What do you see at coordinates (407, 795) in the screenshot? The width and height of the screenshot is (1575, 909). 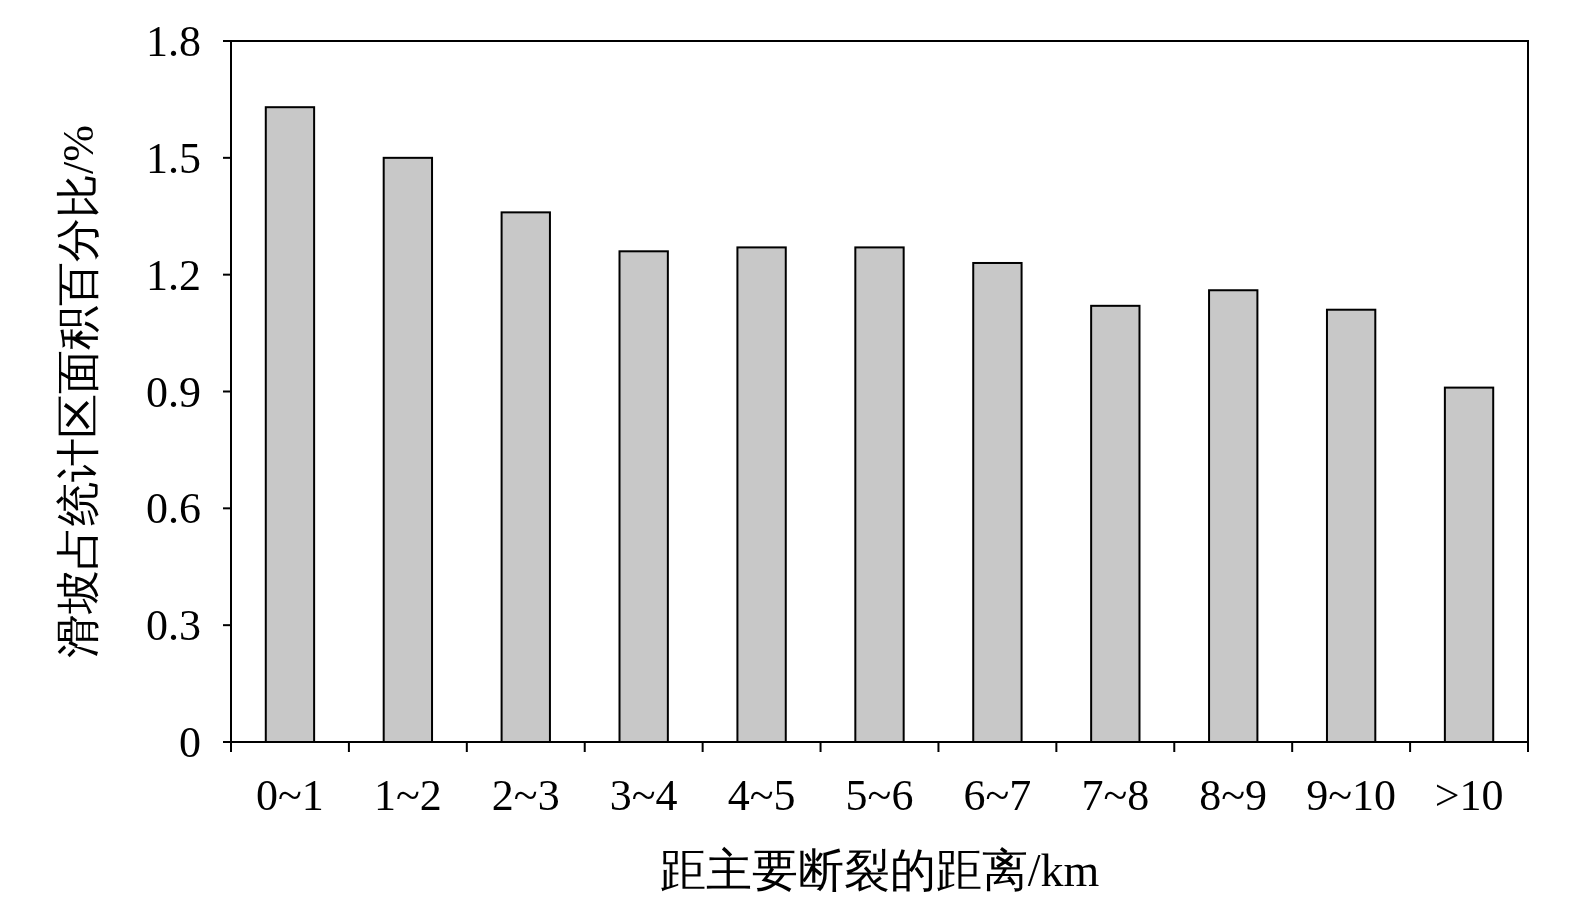 I see `x-tick-label: 1~2` at bounding box center [407, 795].